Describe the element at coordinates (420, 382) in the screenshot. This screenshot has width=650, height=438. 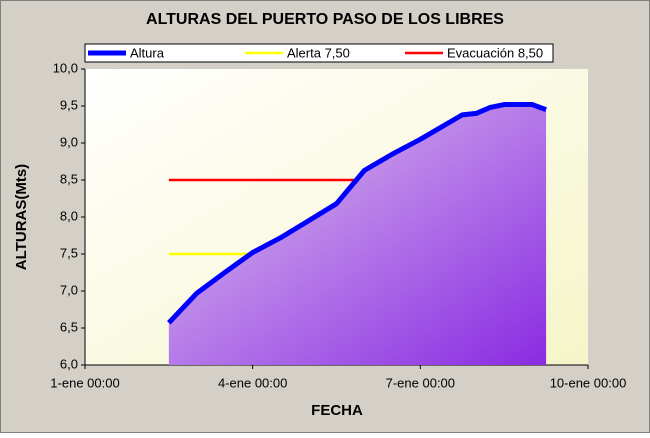
I see `x-tick-label: 7-ene 00:00` at that location.